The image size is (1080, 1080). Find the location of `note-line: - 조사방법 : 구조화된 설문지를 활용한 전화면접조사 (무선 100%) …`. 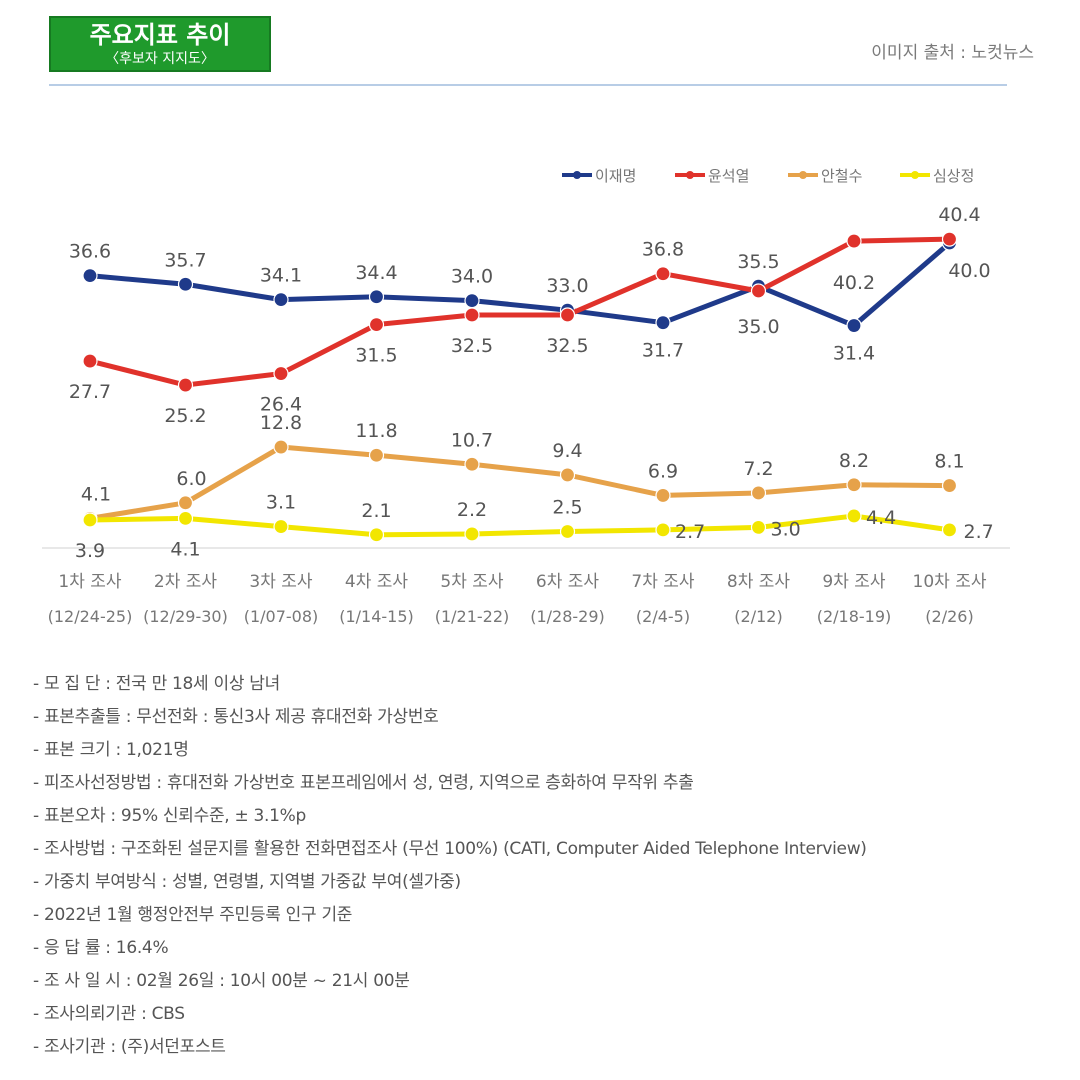

note-line: - 조사방법 : 구조화된 설문지를 활용한 전화면접조사 (무선 100%) … is located at coordinates (450, 849).